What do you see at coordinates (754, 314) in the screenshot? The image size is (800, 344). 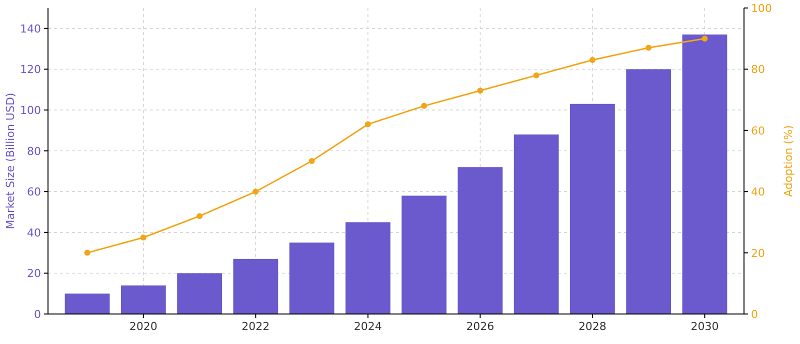 I see `y2-tick-label: 0` at bounding box center [754, 314].